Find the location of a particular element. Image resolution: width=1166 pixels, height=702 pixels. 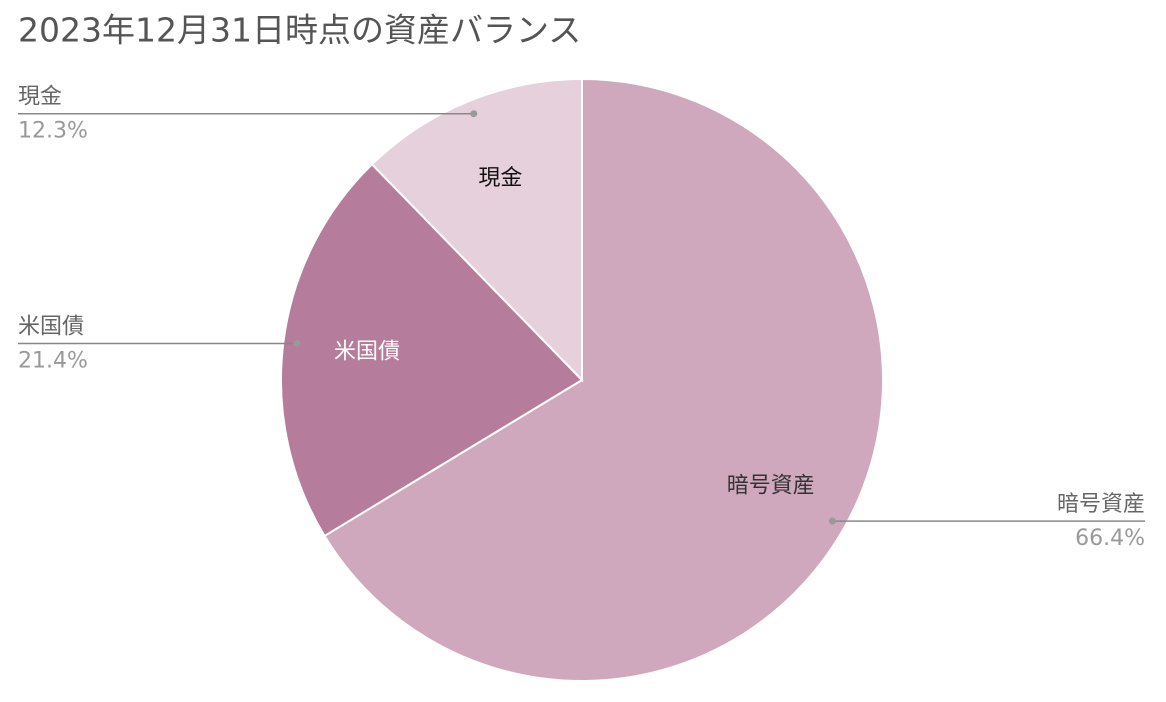

outer-label: 暗号資産 is located at coordinates (1101, 504).